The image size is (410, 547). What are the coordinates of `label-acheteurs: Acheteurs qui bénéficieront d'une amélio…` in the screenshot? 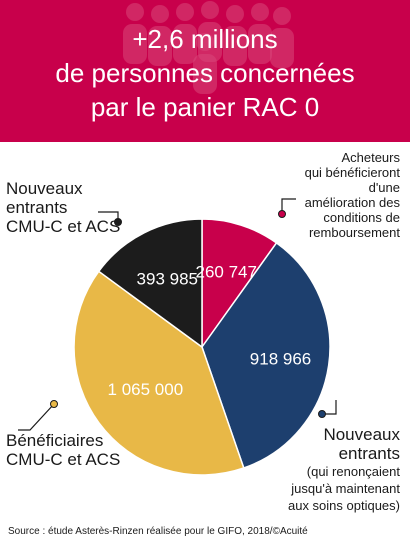 It's located at (352, 195).